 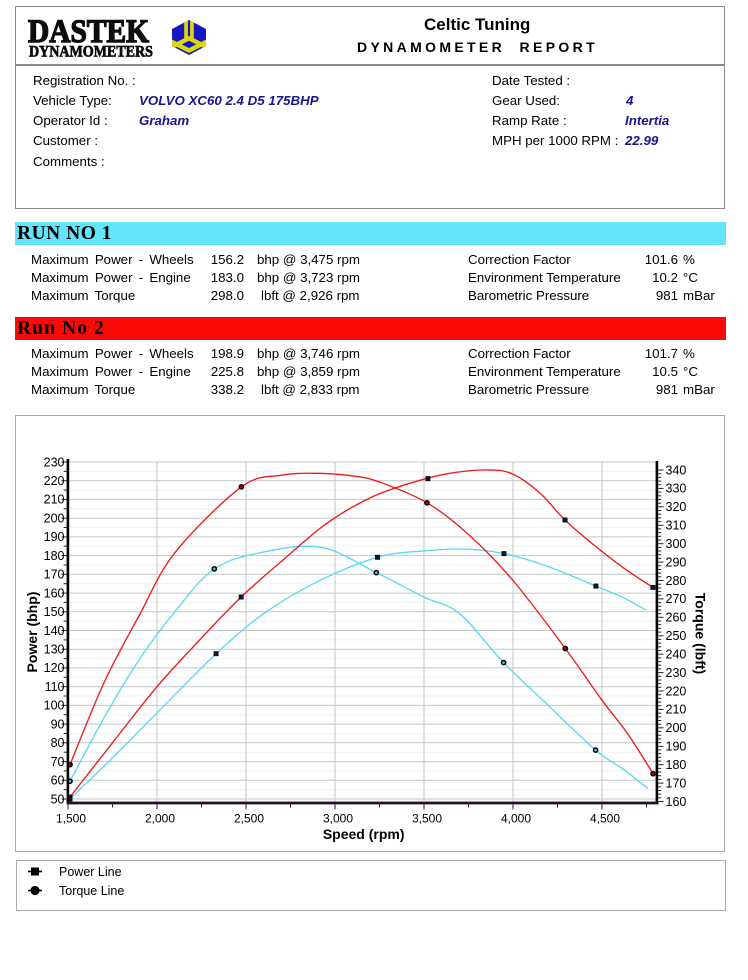 I want to click on svg-text: 2,500, so click(x=249, y=819).